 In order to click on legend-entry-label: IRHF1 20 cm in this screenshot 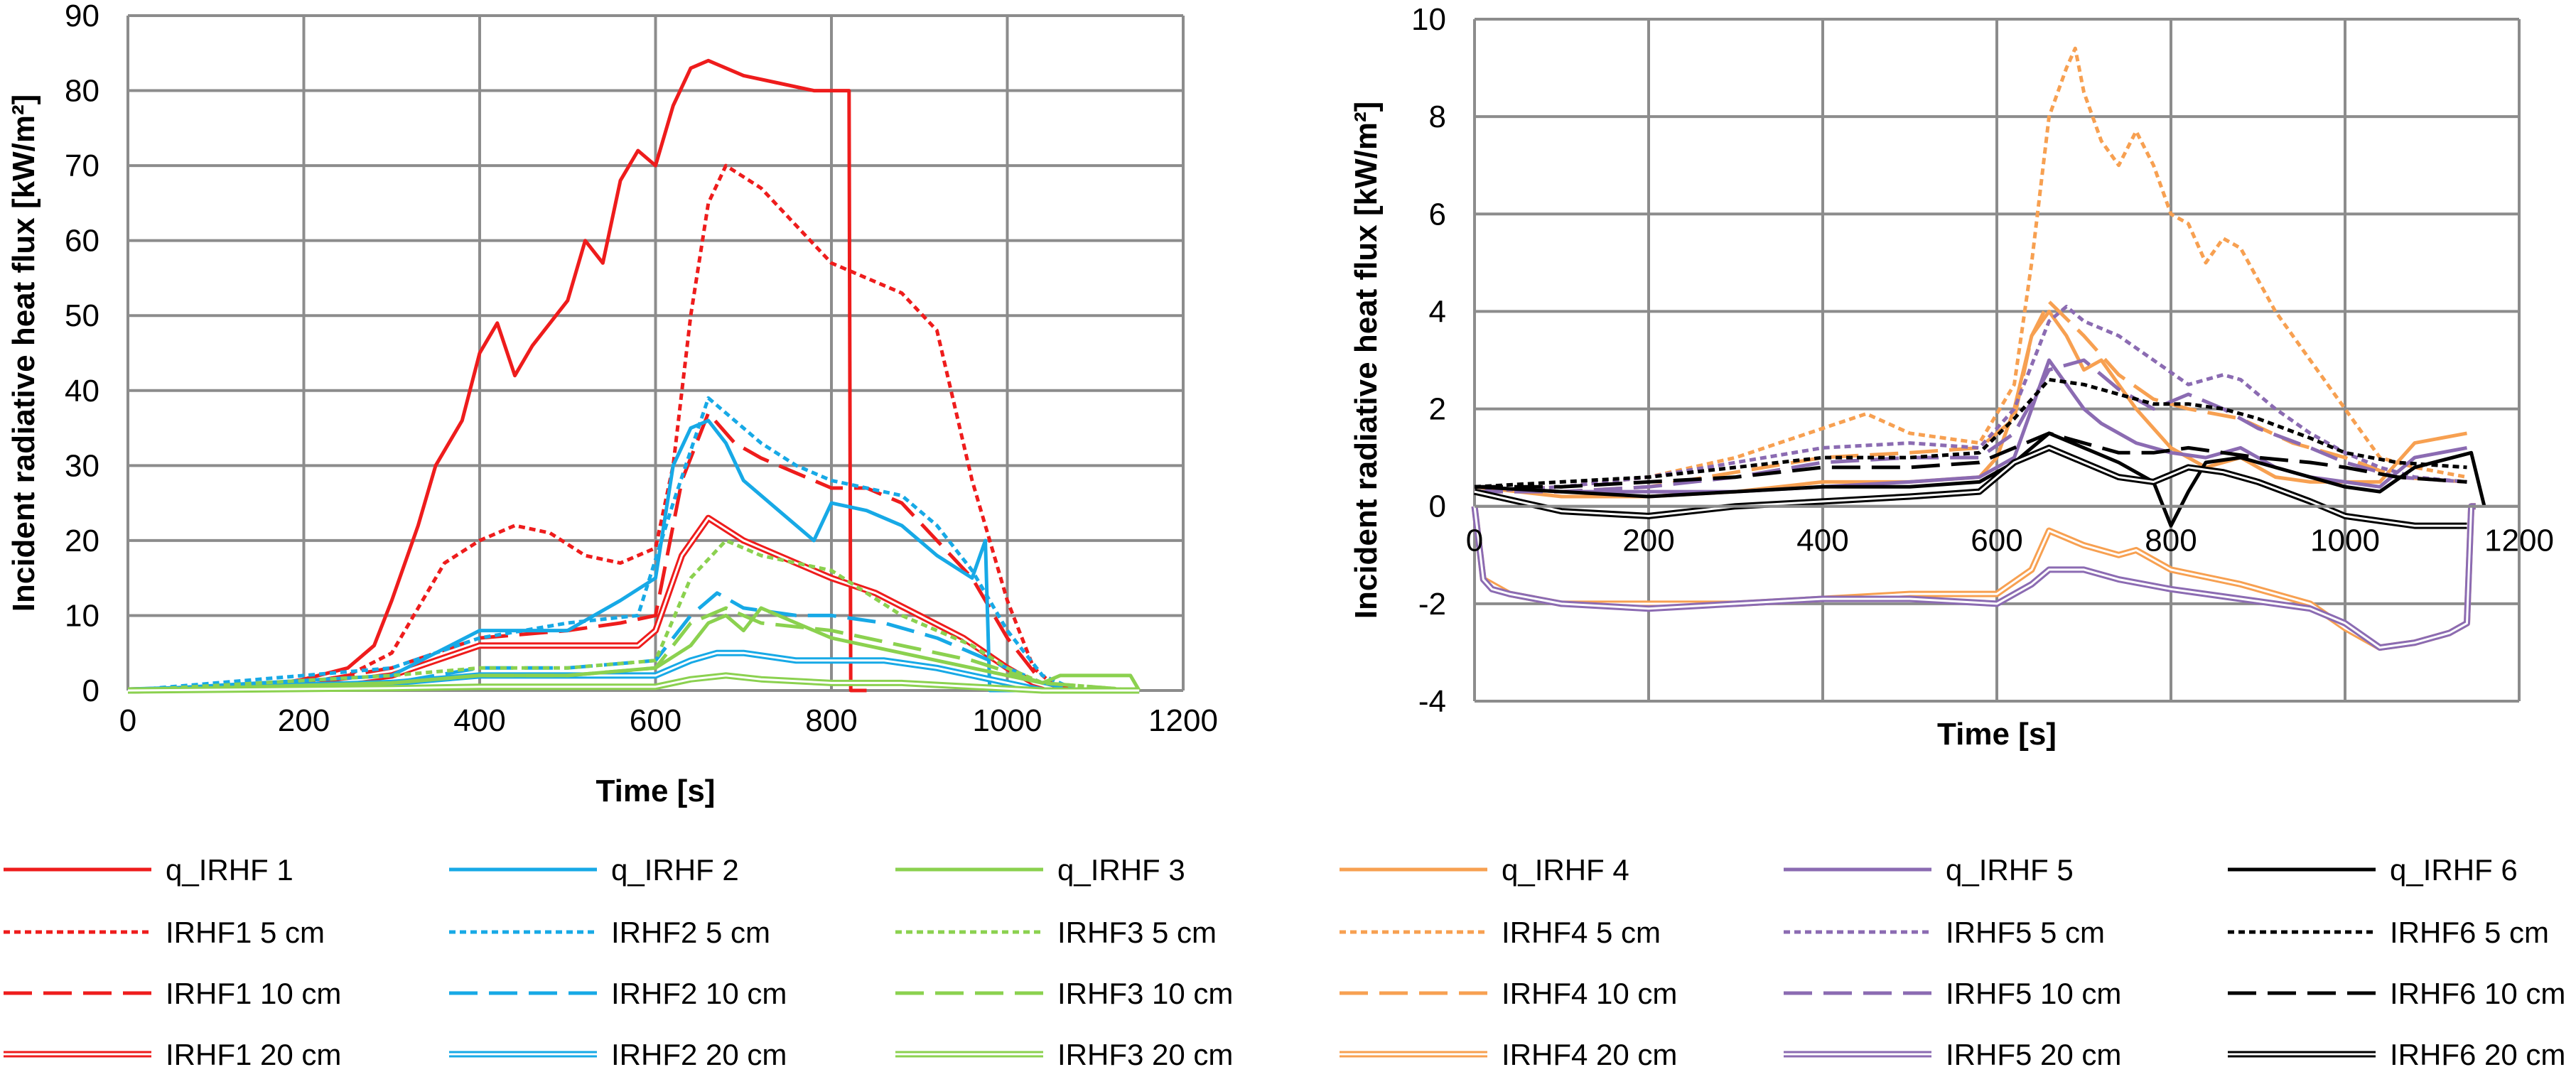, I will do `click(254, 1052)`.